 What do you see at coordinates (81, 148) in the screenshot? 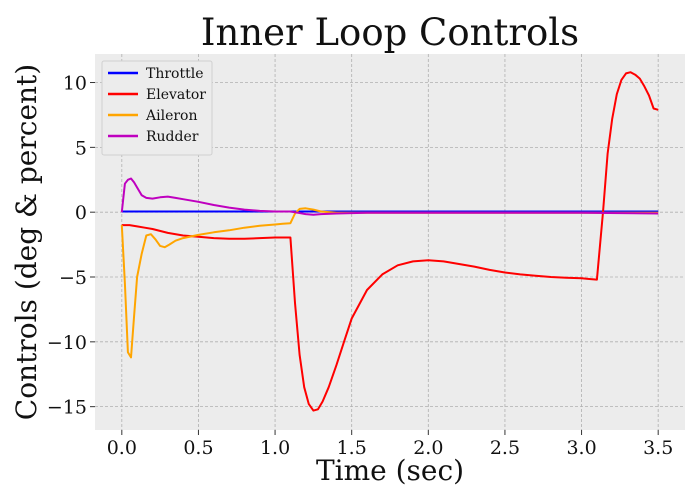
I see `y-tick-label: 5` at bounding box center [81, 148].